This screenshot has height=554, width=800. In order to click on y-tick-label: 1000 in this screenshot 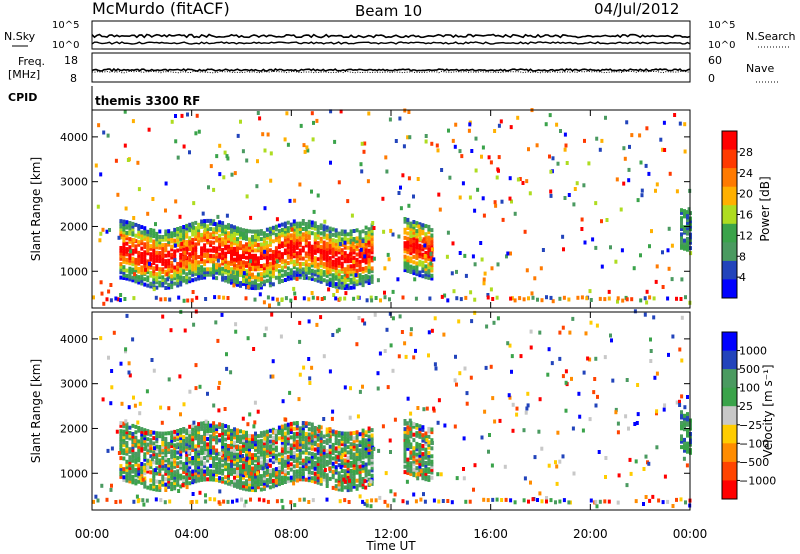, I will do `click(74, 271)`.